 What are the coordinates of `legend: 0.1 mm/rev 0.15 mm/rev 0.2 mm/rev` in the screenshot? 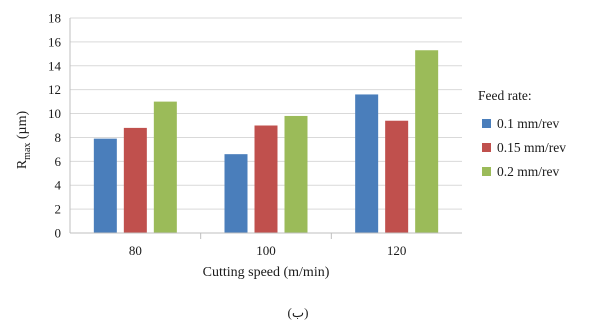 It's located at (524, 147).